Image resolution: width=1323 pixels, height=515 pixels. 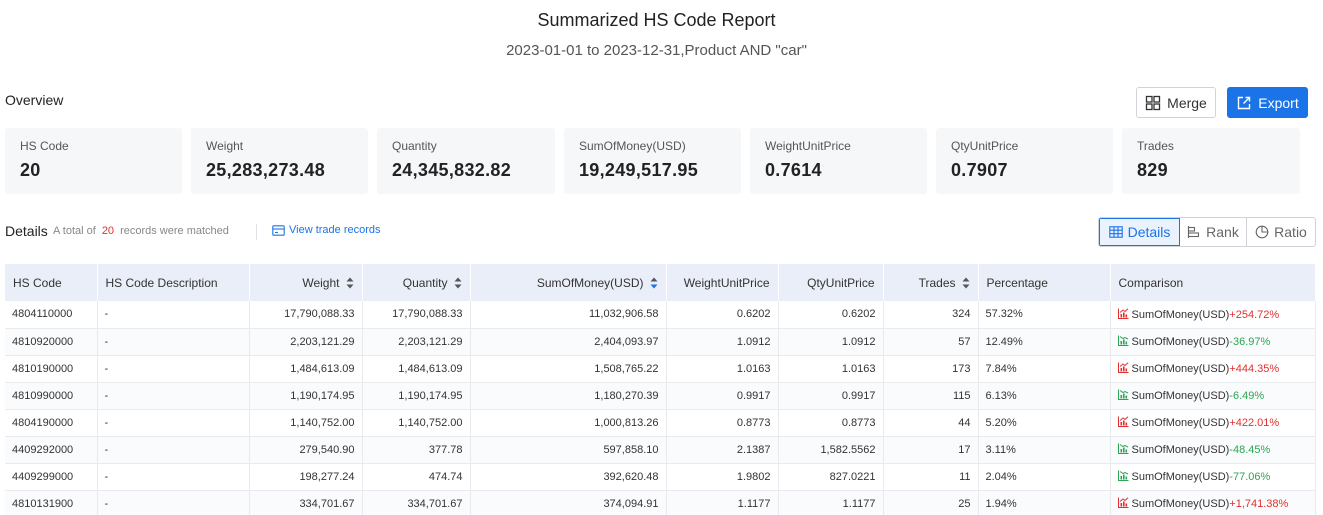 What do you see at coordinates (1254, 314) in the screenshot?
I see `comparison-change: +254.72%` at bounding box center [1254, 314].